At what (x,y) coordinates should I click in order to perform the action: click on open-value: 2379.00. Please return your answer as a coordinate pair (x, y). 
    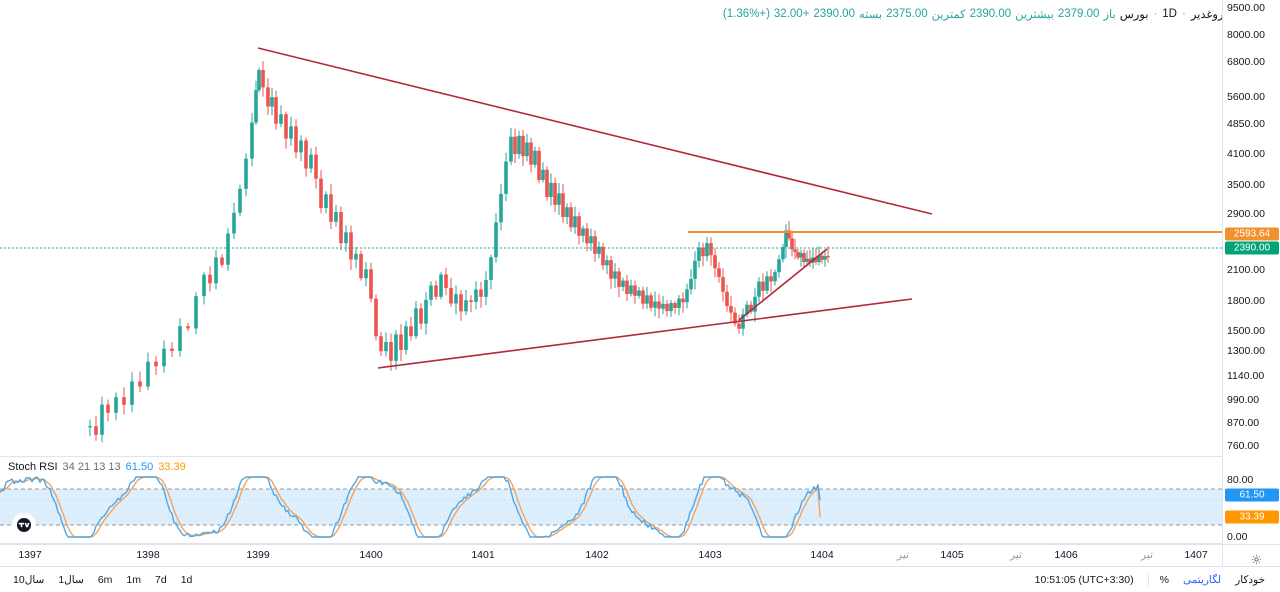
    Looking at the image, I should click on (1078, 14).